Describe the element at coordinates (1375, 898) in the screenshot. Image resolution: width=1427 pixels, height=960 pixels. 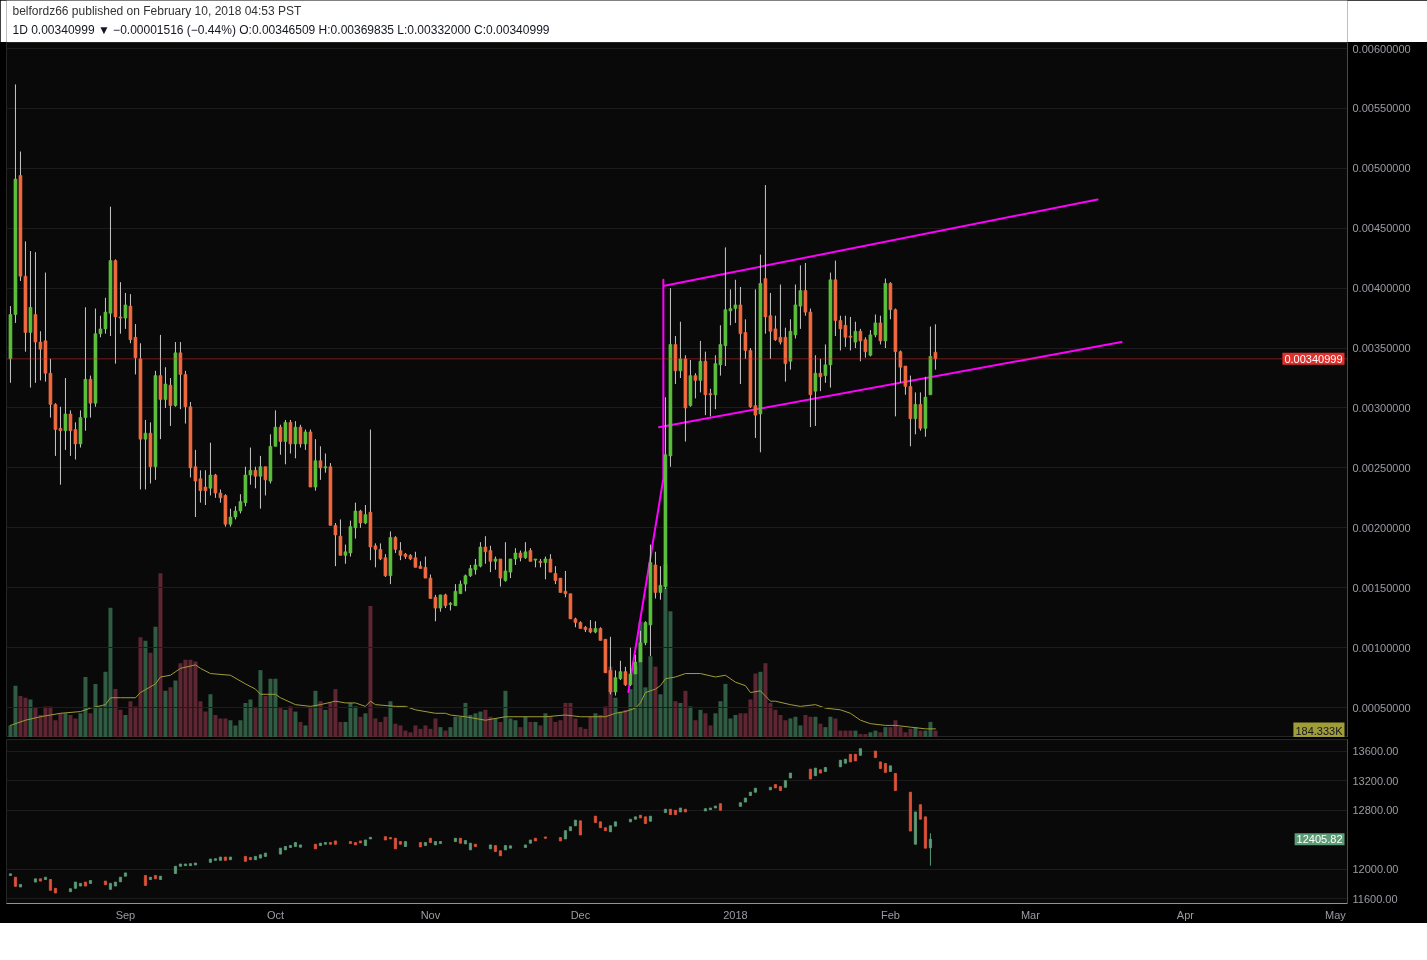
I see `y-tick-label: 11600.00` at that location.